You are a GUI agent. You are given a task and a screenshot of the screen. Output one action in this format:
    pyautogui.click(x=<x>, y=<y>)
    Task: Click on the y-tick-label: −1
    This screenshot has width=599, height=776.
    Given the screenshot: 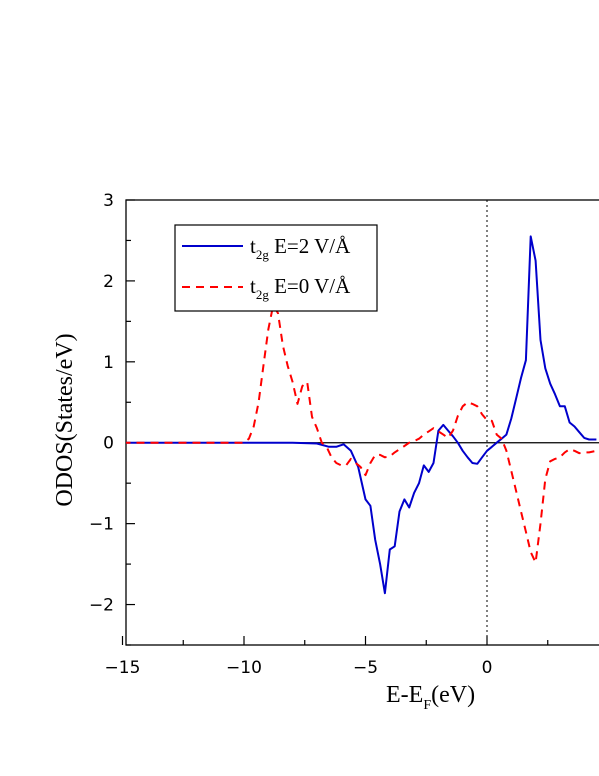 What is the action you would take?
    pyautogui.click(x=101, y=525)
    